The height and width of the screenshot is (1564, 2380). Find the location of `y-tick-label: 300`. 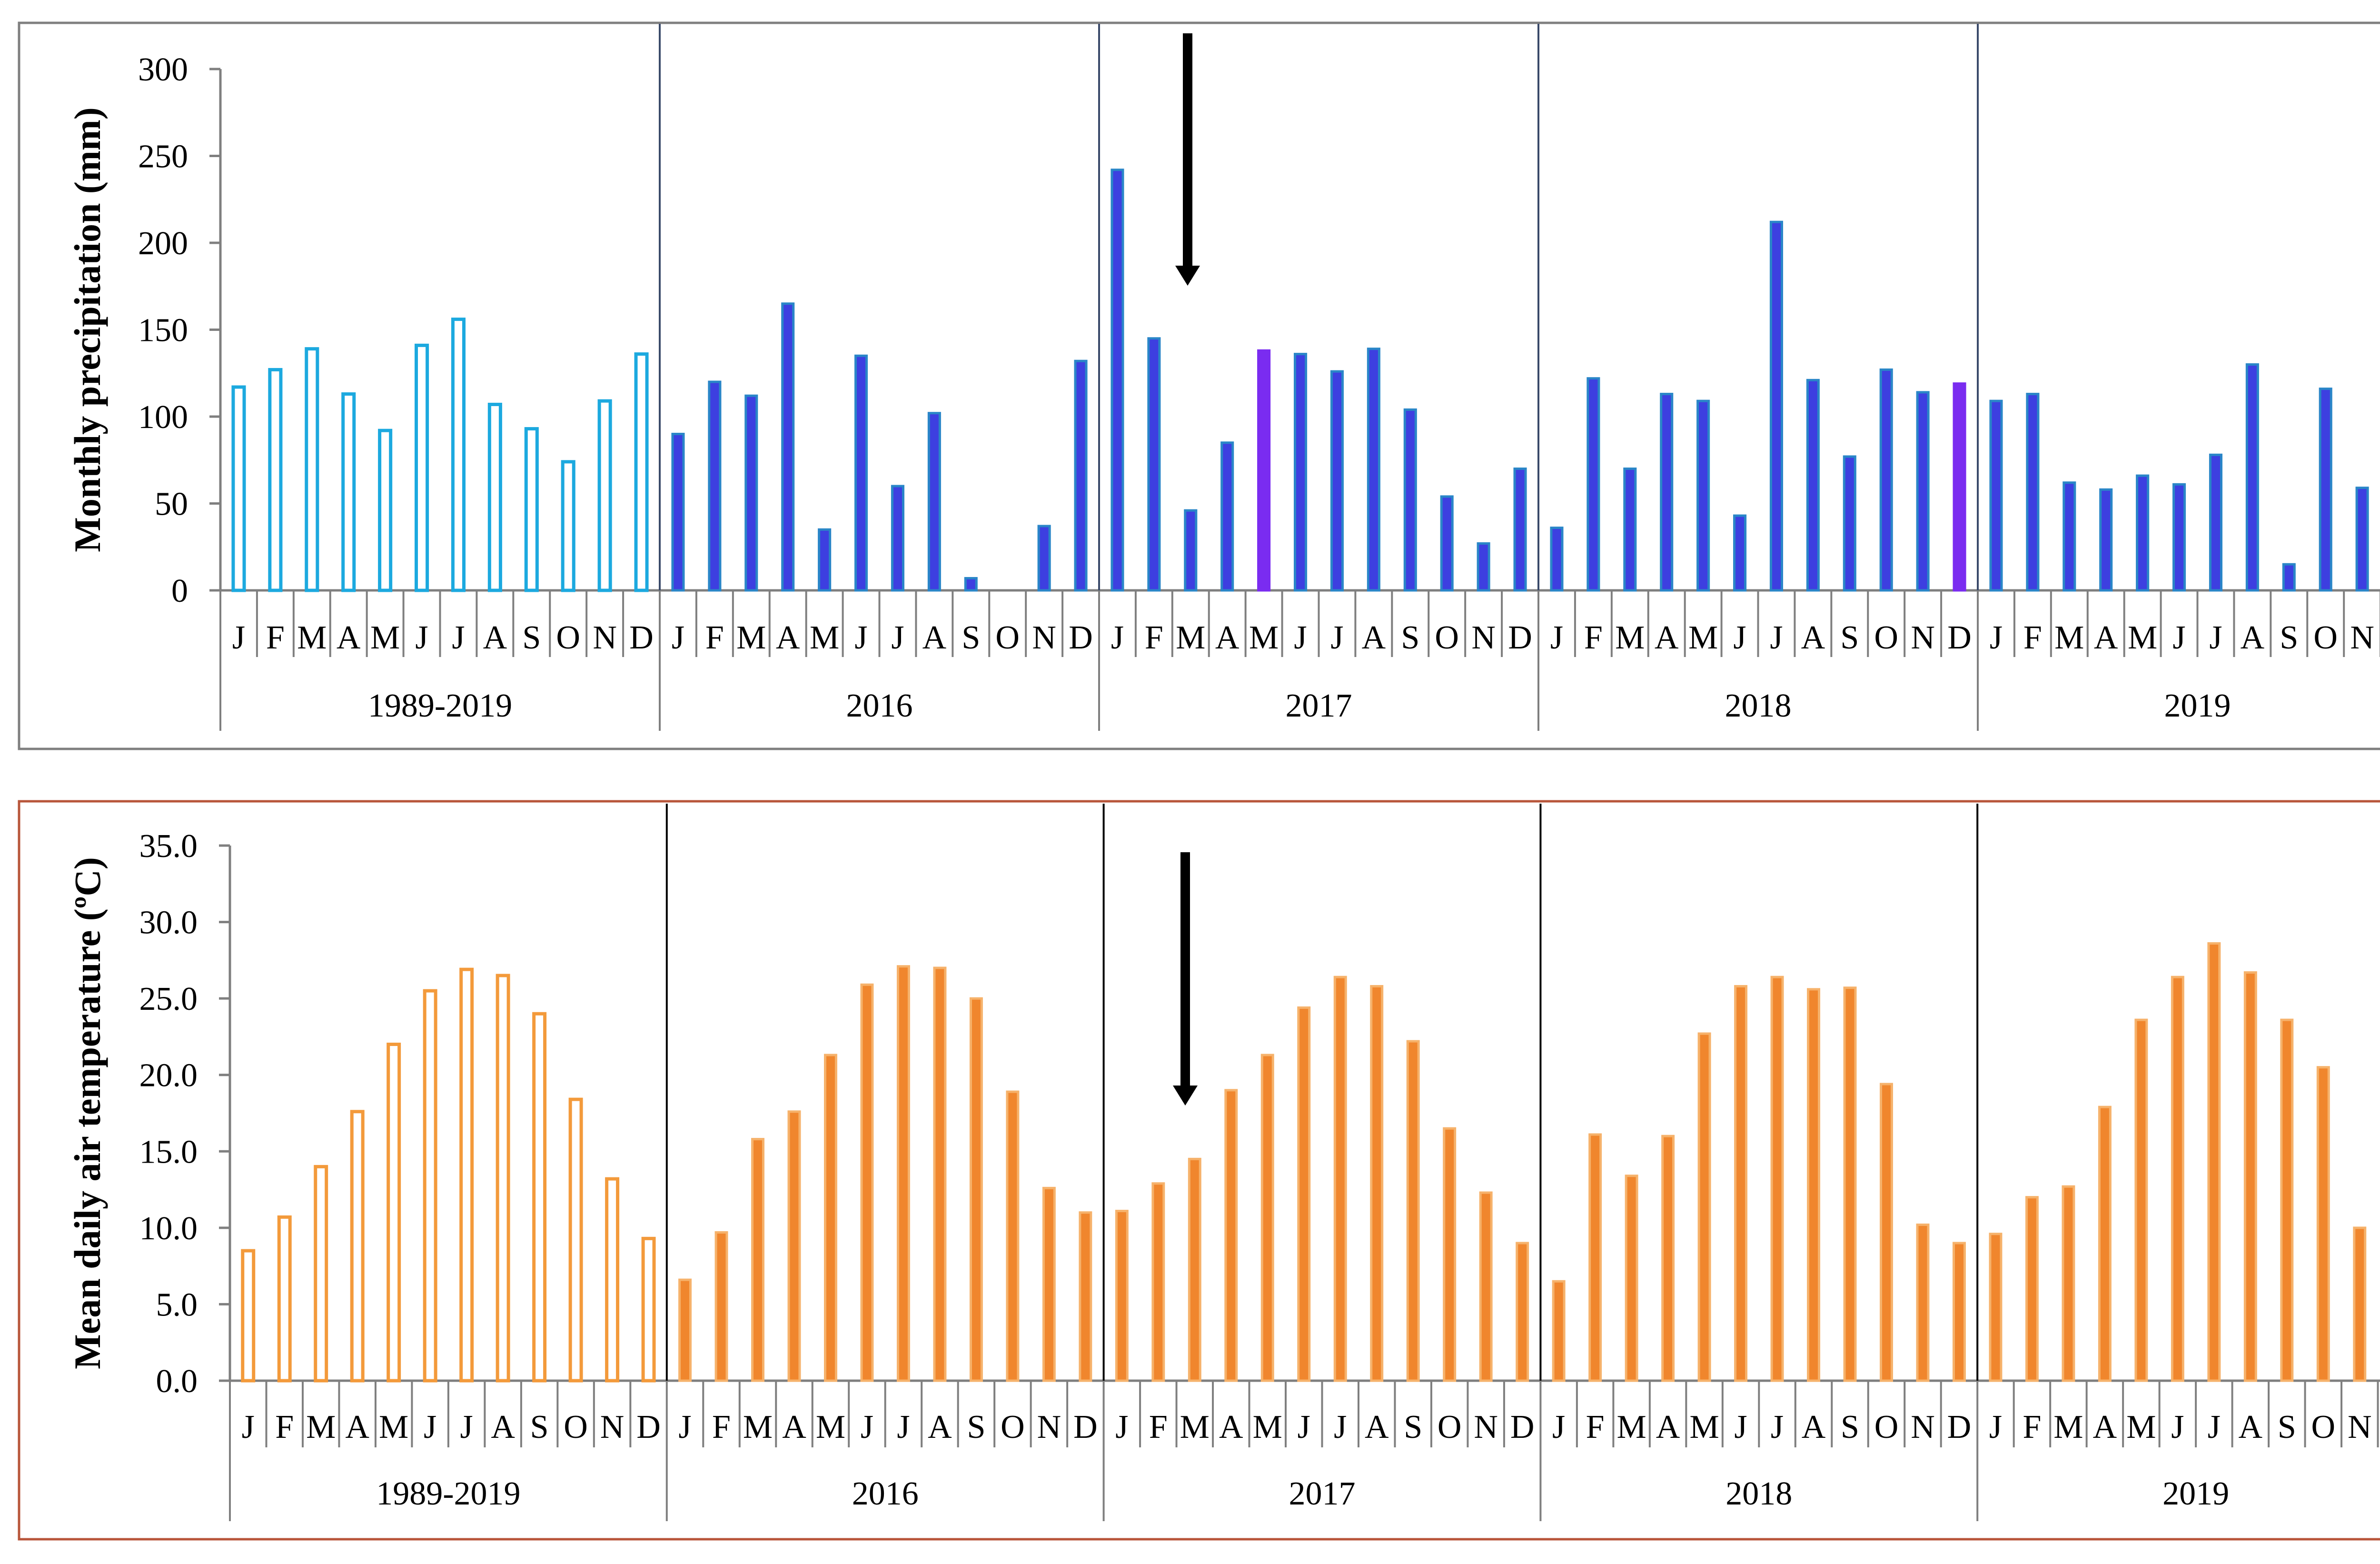

y-tick-label: 300 is located at coordinates (163, 70).